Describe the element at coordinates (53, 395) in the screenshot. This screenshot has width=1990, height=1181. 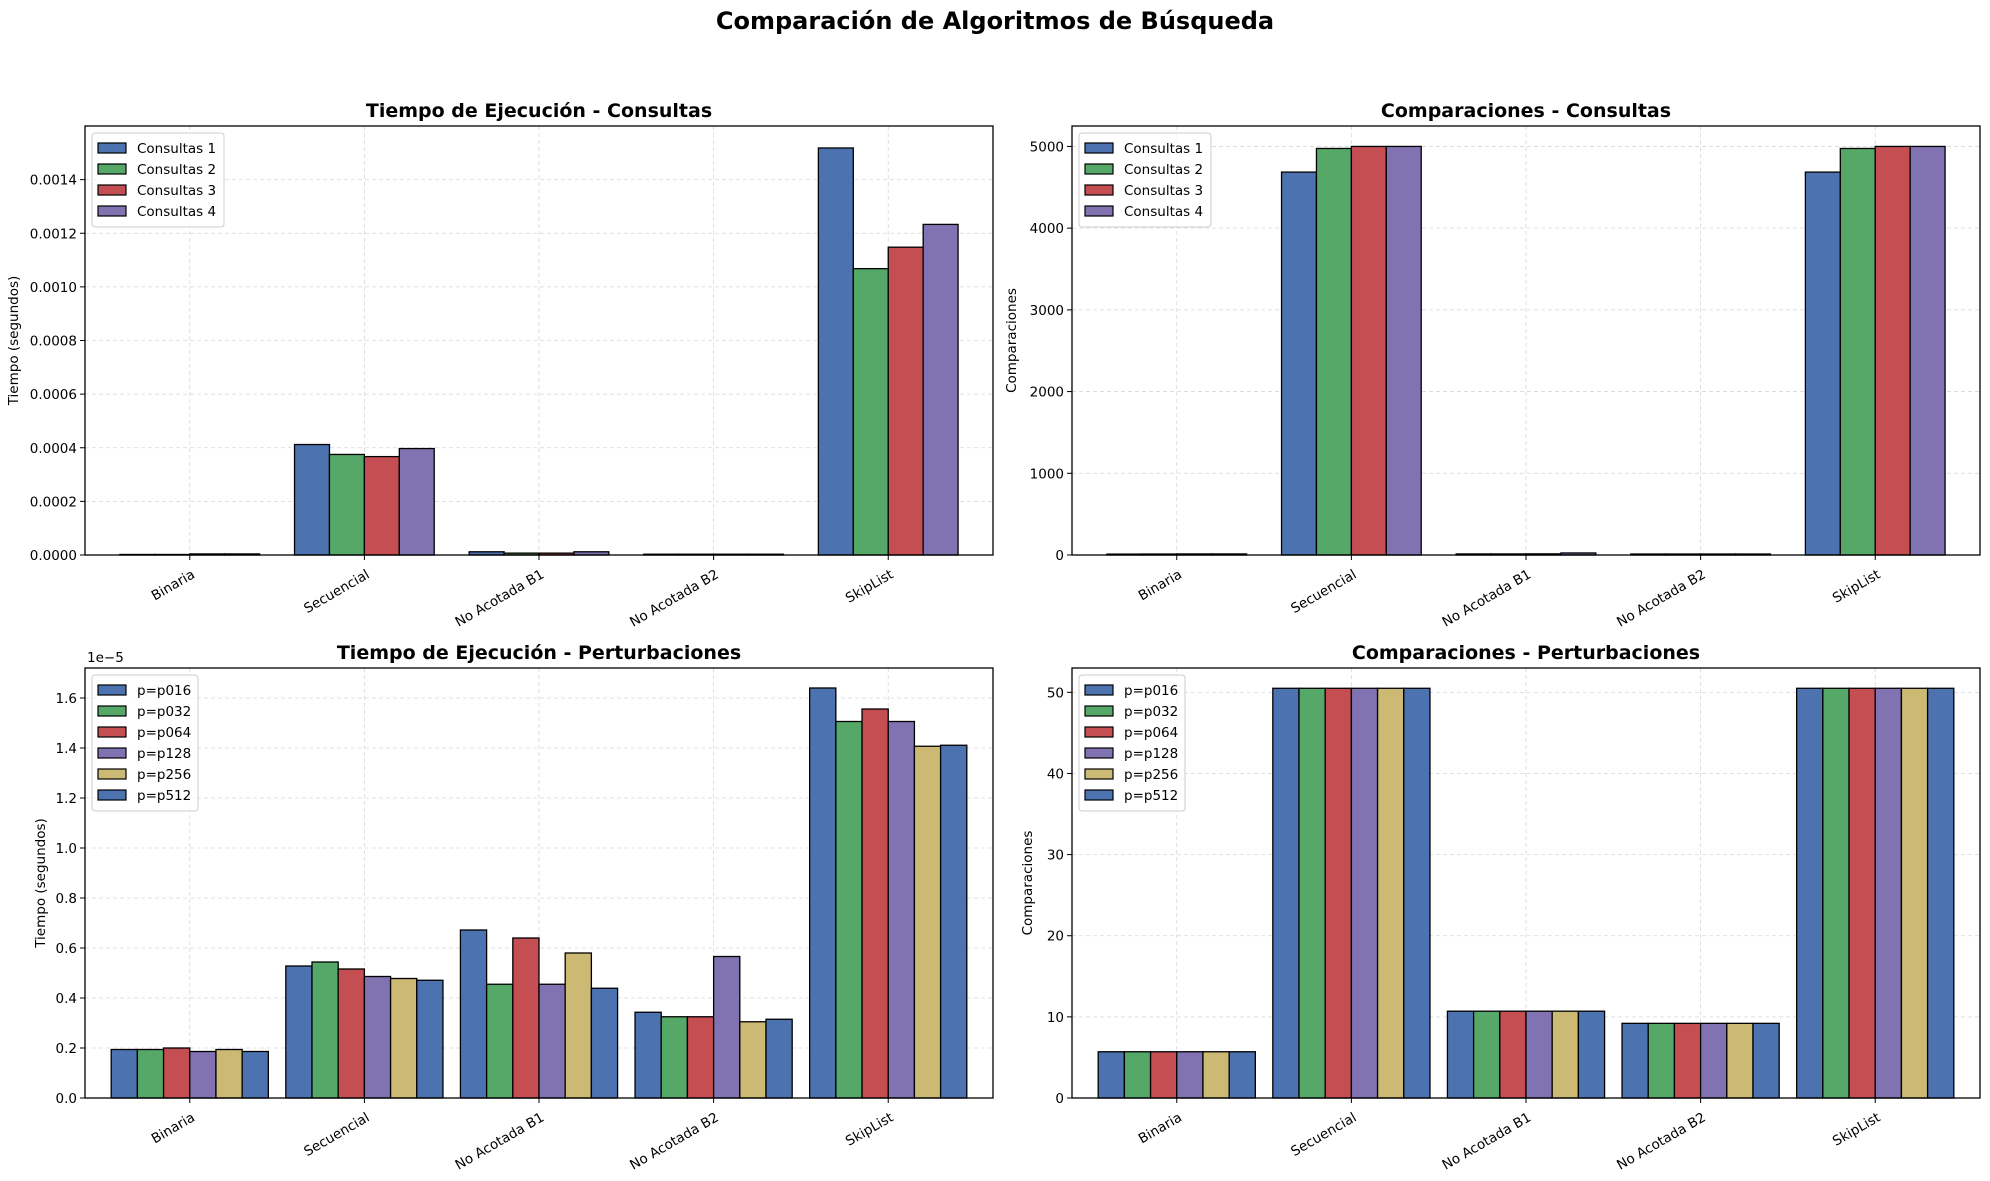
I see `y-tick-label: 0.0006` at that location.